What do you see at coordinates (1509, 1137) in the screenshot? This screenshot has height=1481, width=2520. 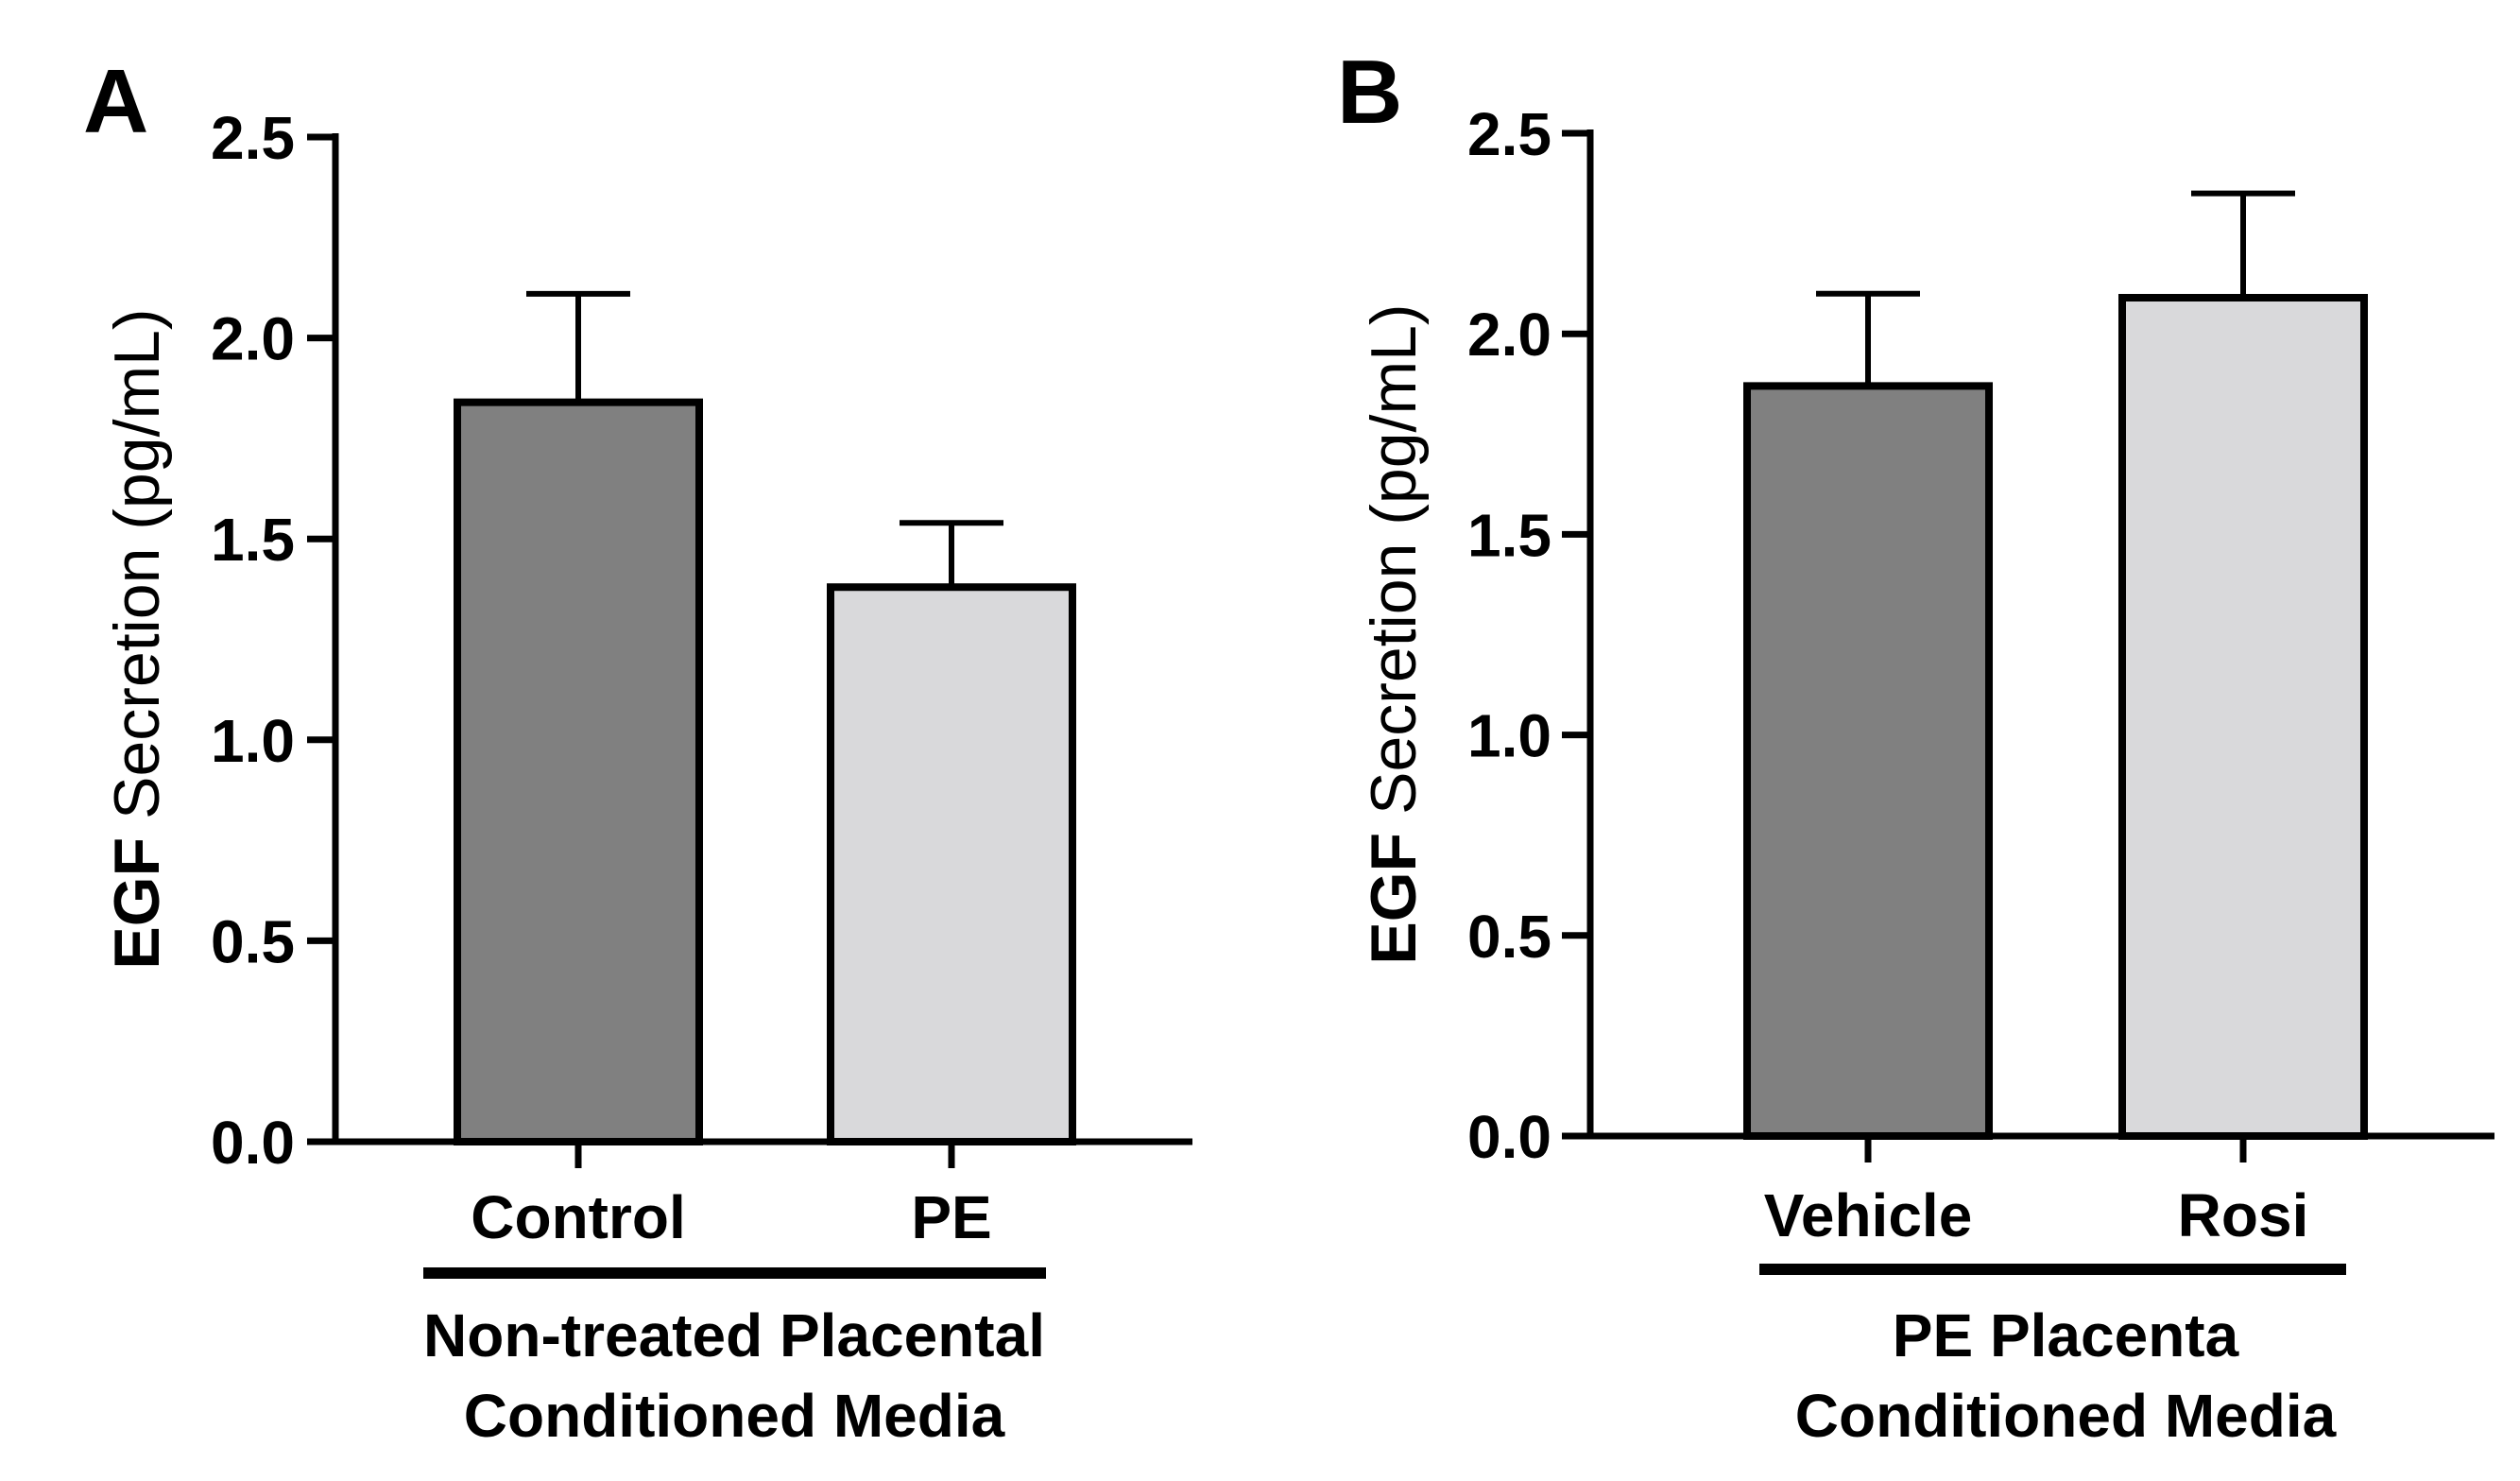 I see `panel-b-ytick-label-0: 0.0` at bounding box center [1509, 1137].